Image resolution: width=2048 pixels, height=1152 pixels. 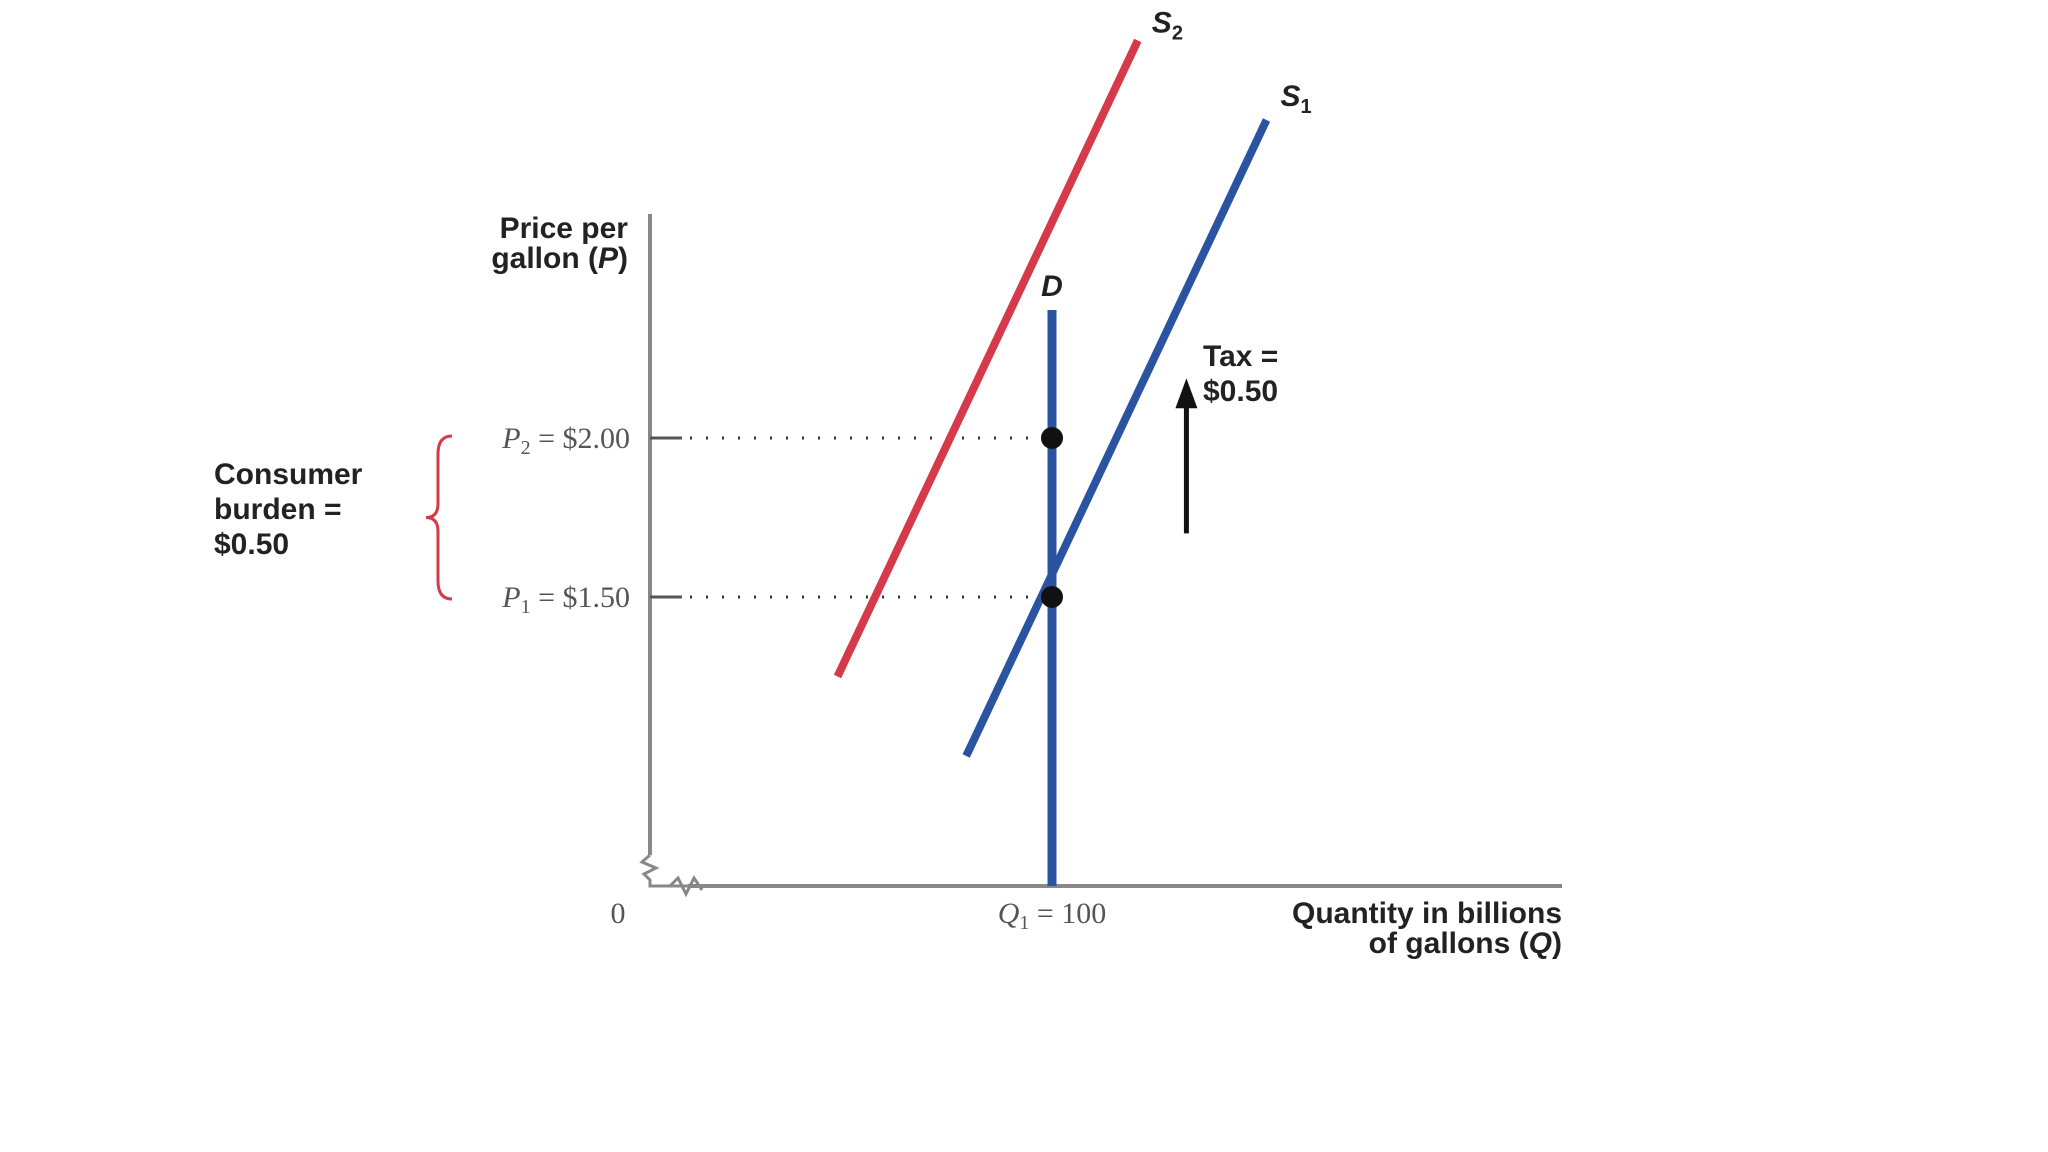 What do you see at coordinates (1116, 438) in the screenshot?
I see `supply-curve-s1` at bounding box center [1116, 438].